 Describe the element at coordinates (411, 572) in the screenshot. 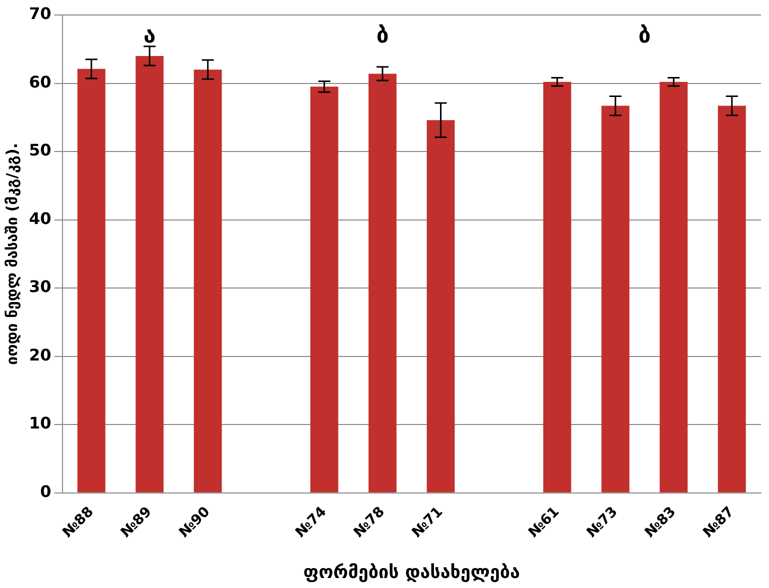

I see `x-axis-title: ფორმების დასახელება` at that location.